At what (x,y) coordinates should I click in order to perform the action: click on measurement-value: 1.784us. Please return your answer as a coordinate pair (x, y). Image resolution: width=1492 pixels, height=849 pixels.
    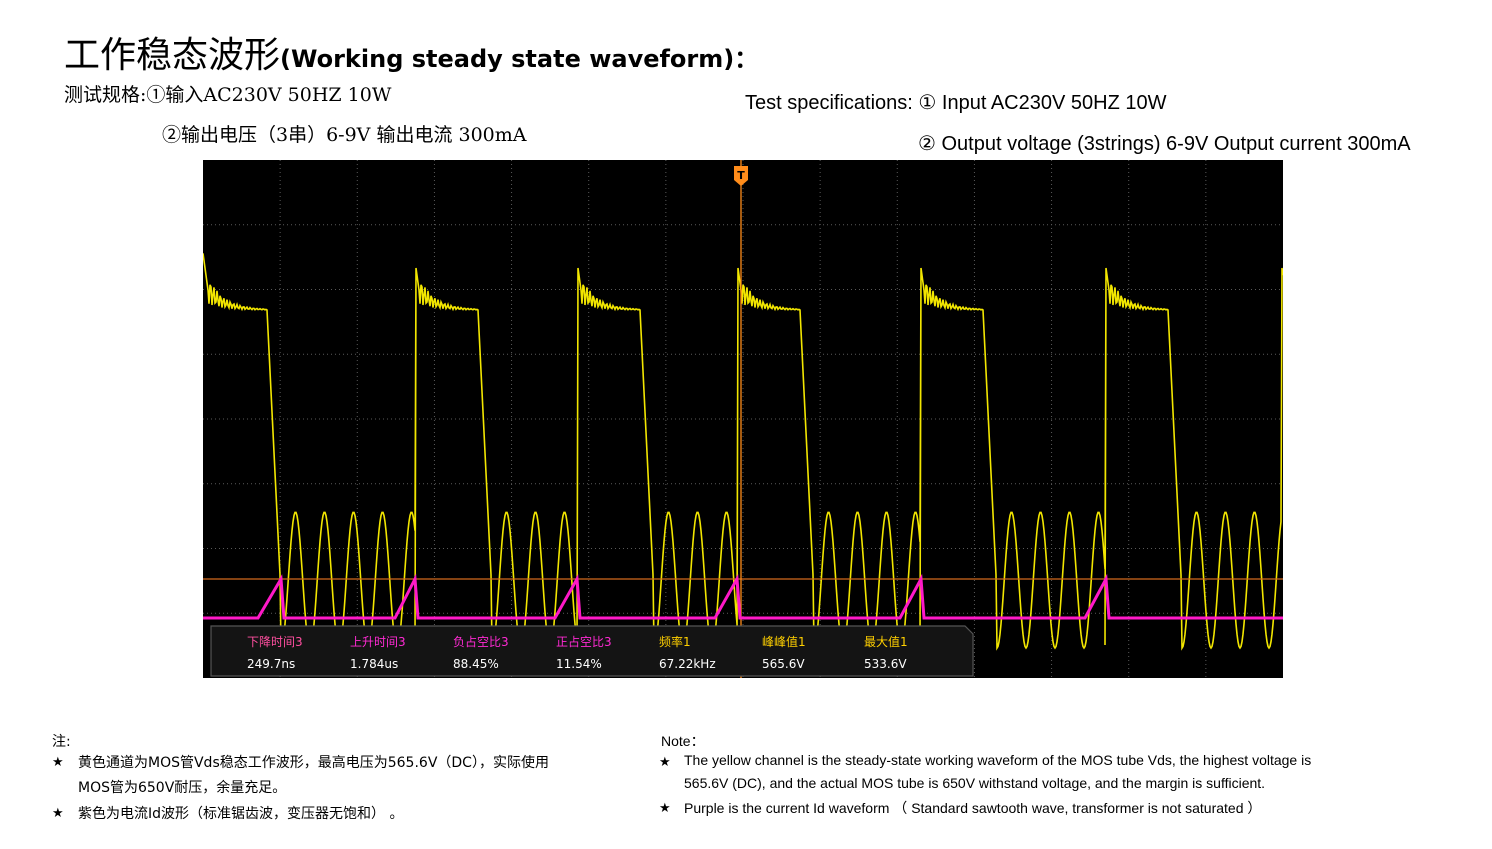
    Looking at the image, I should click on (374, 664).